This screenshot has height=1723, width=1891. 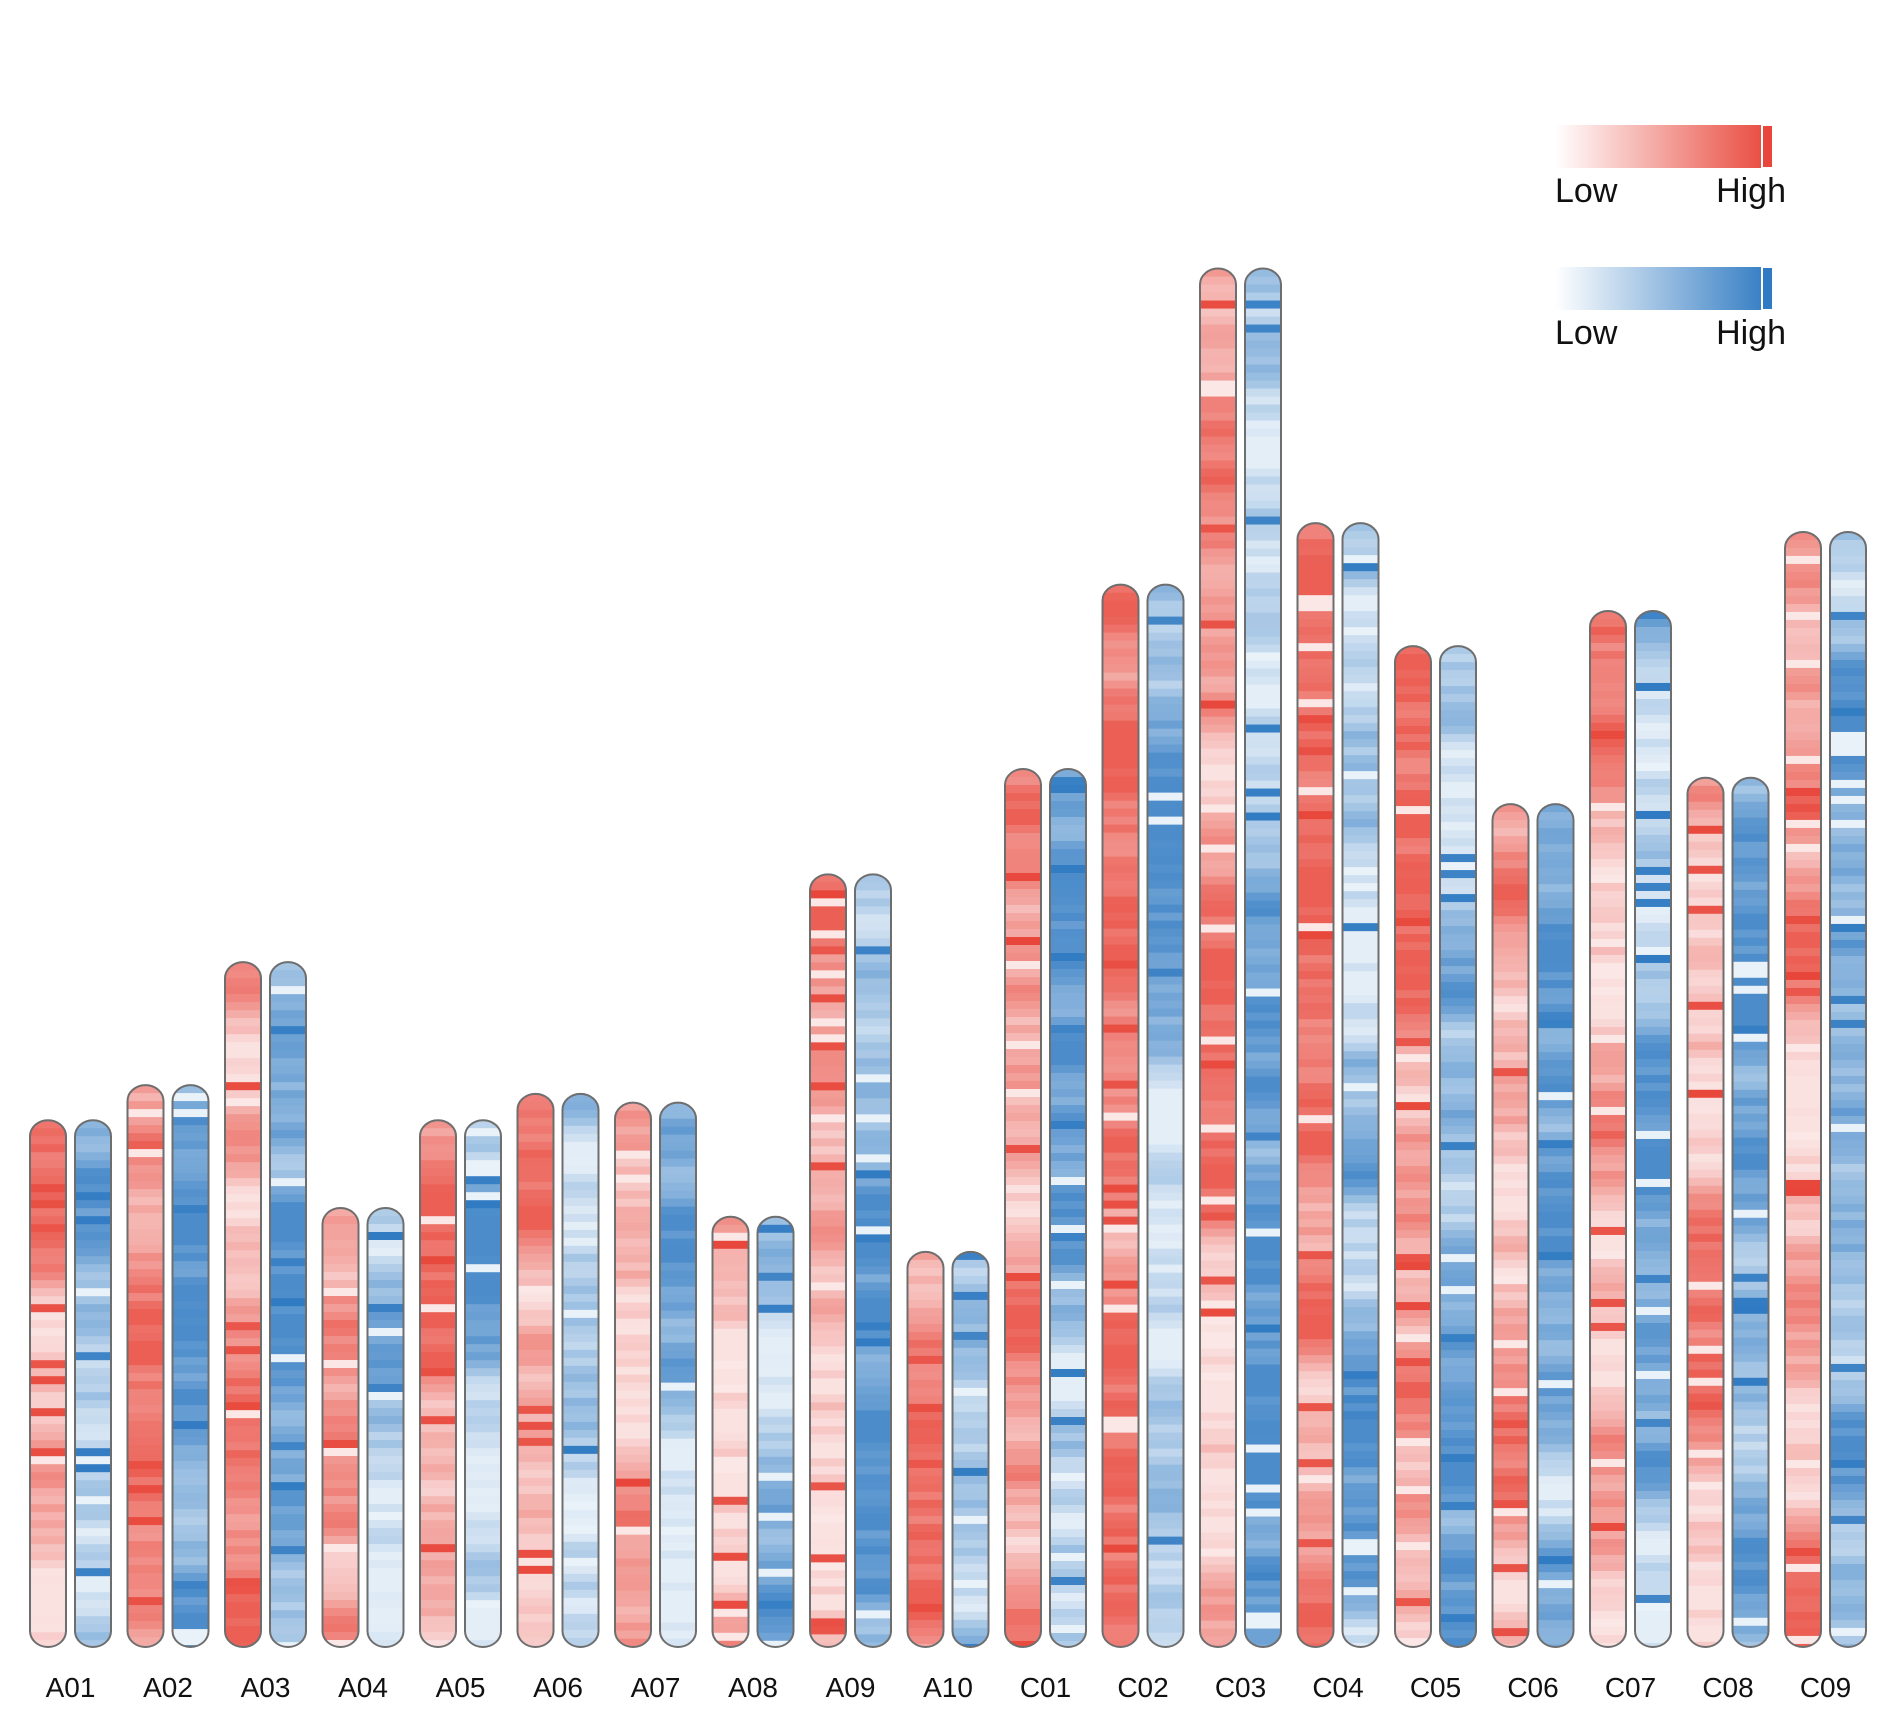 I want to click on chromosome-label-a05: A05, so click(x=461, y=1687).